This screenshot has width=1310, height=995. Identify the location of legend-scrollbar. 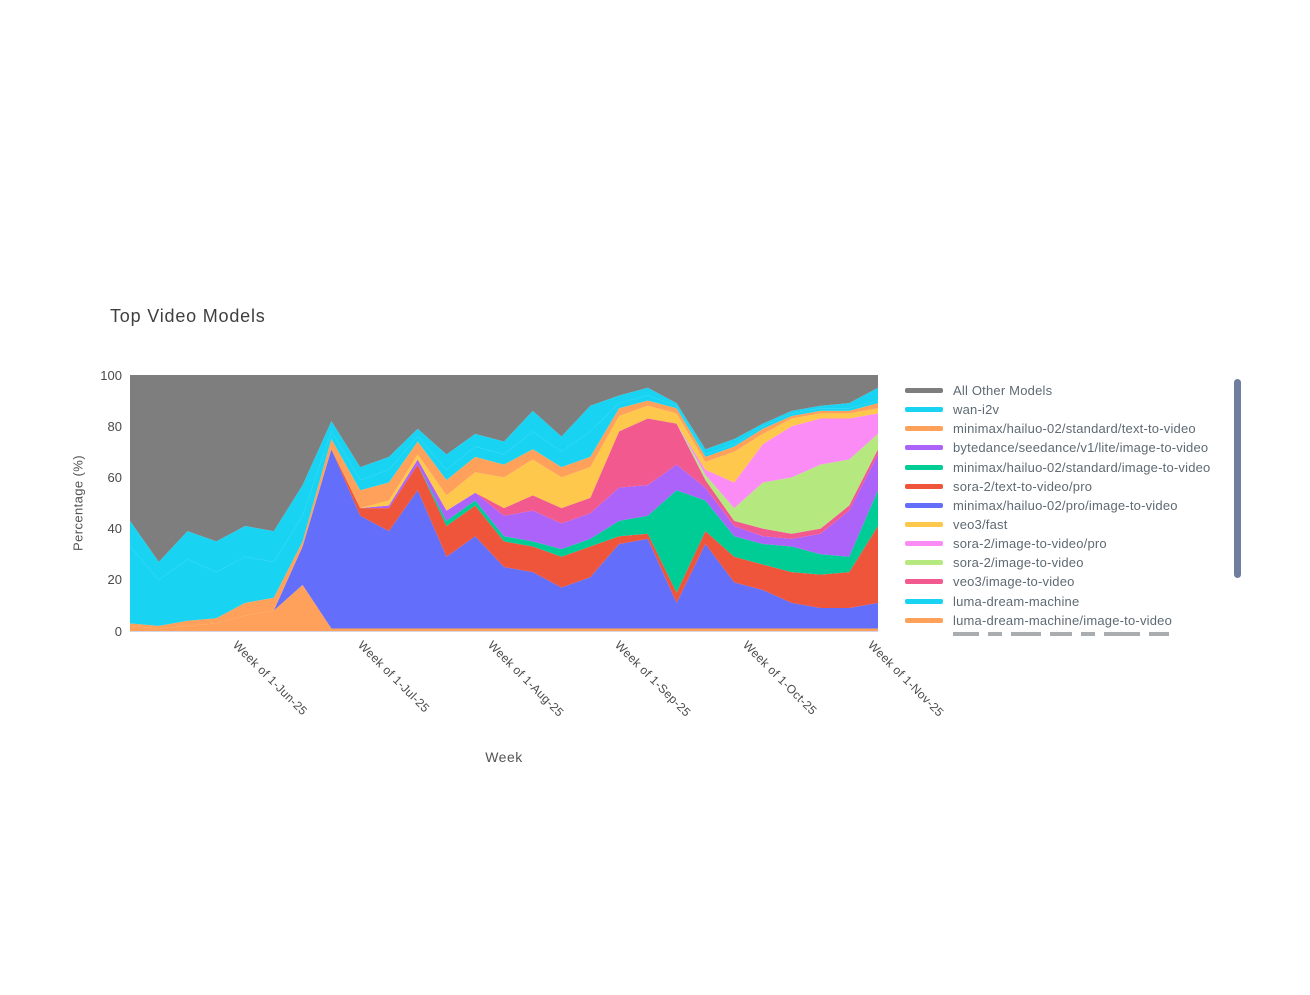
(1237, 478).